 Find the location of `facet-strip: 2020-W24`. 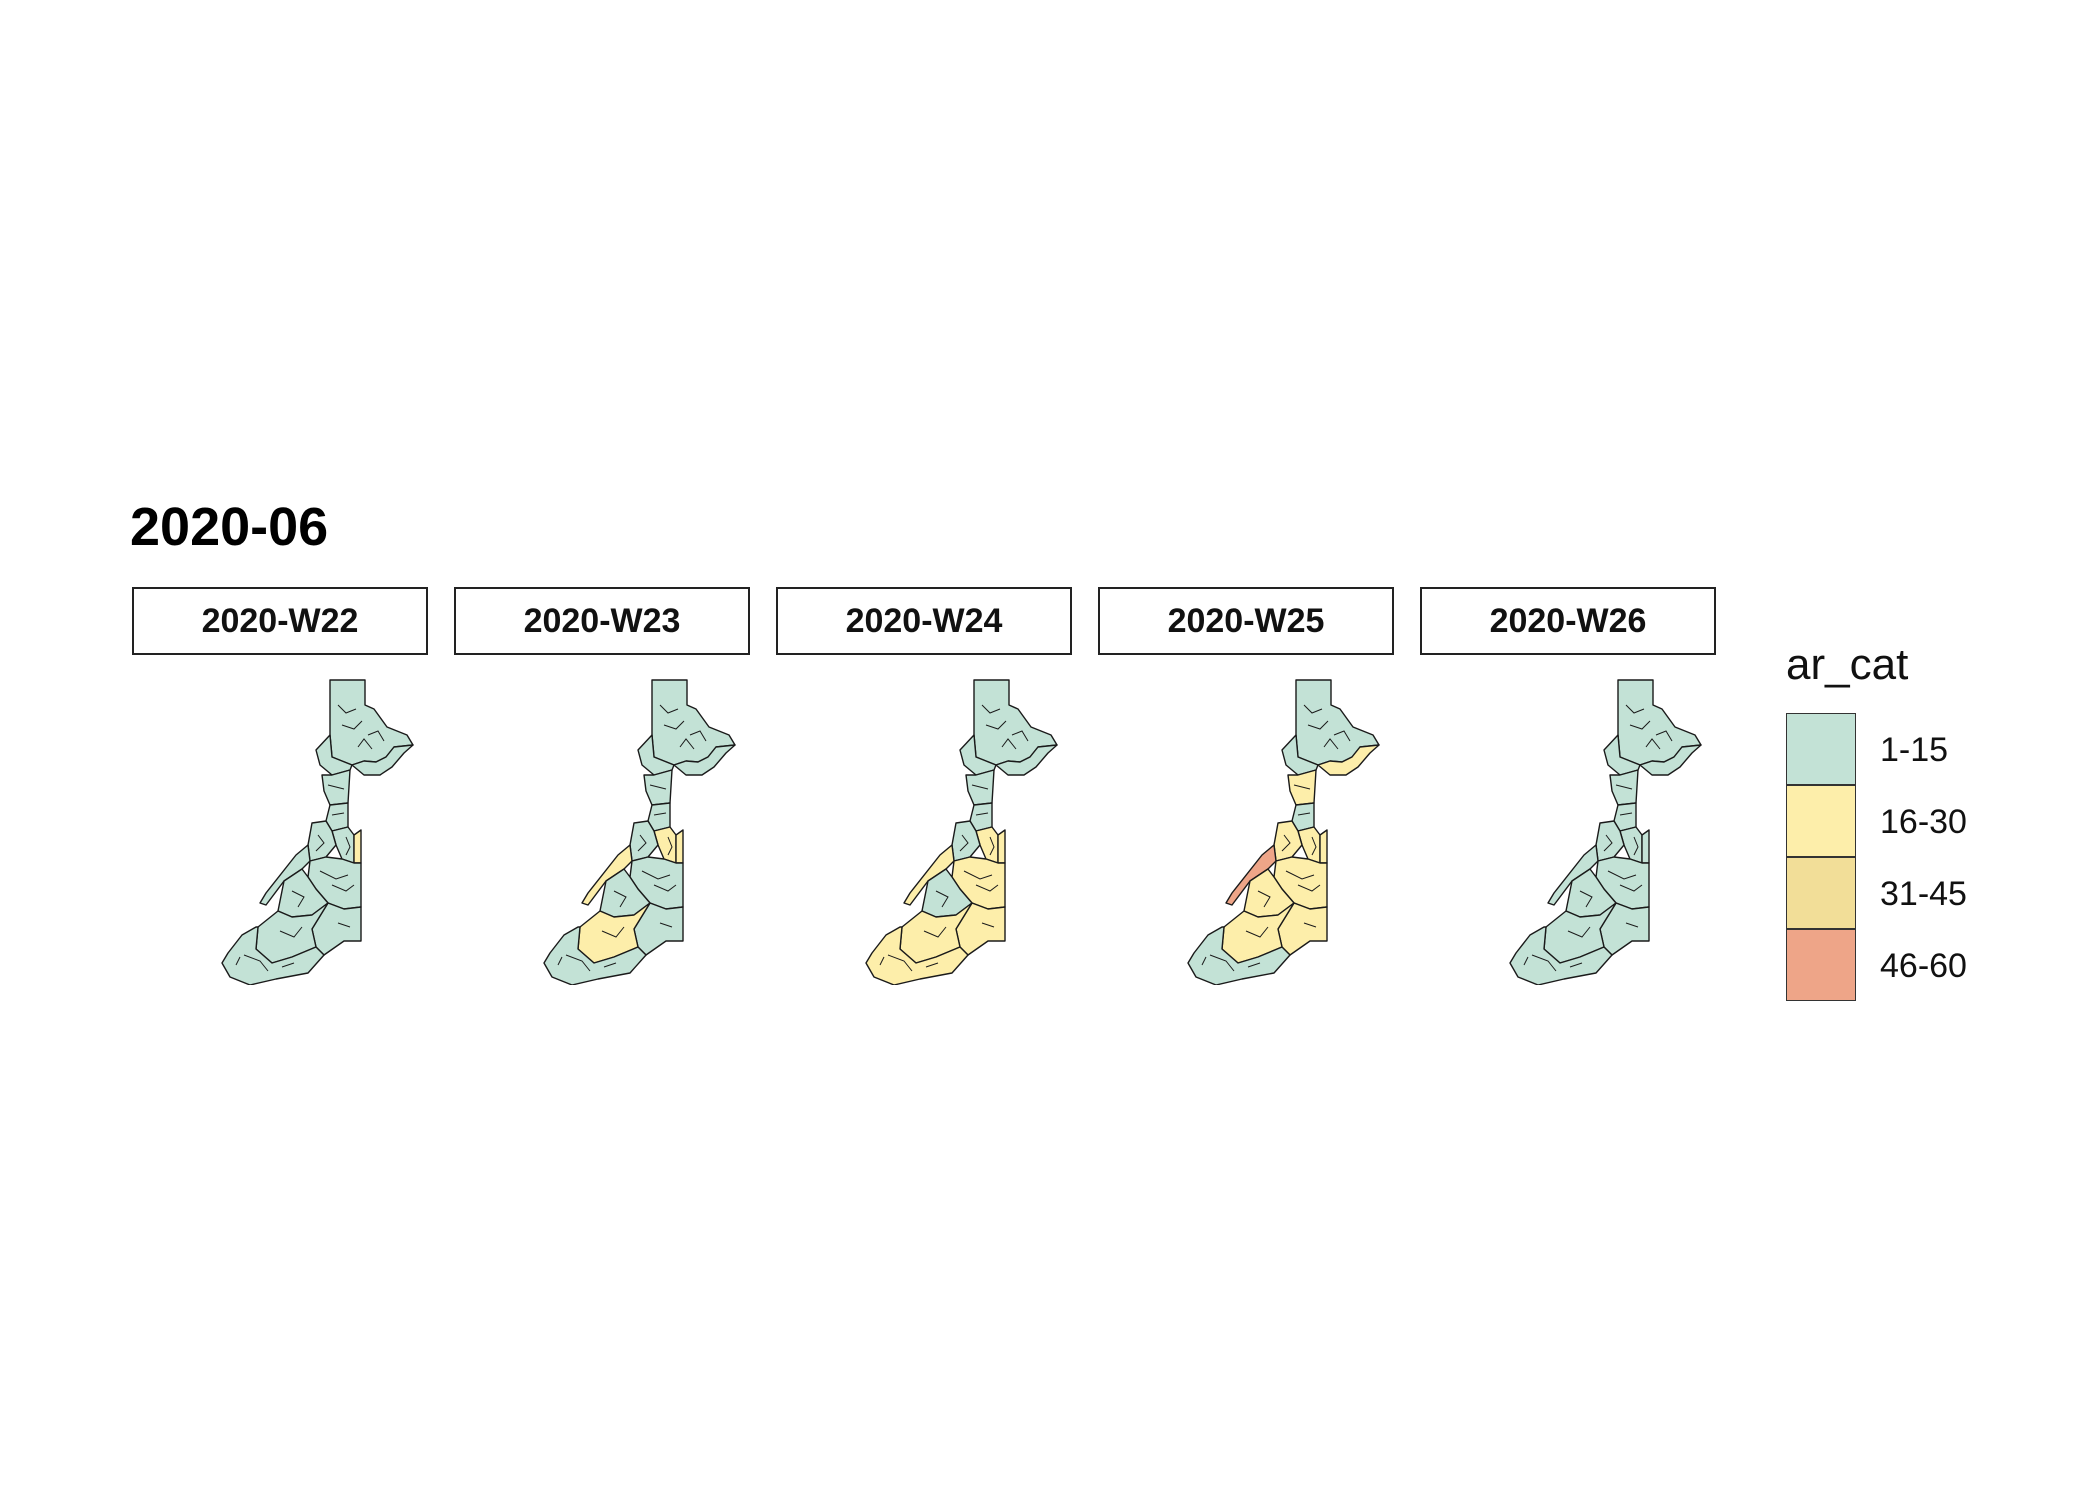

facet-strip: 2020-W24 is located at coordinates (924, 621).